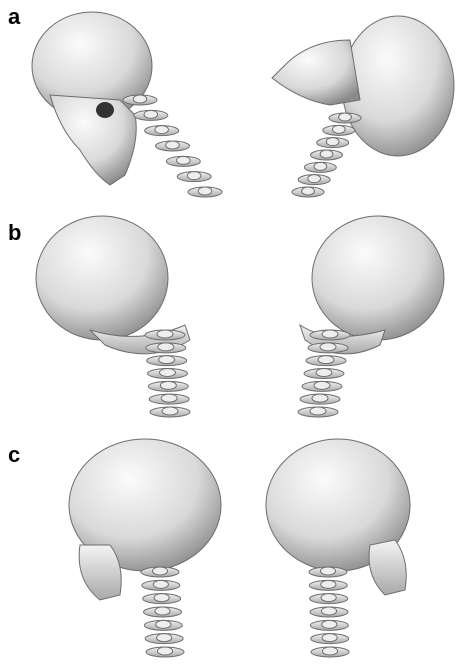  I want to click on skull-lateral-left, so click(92, 98).